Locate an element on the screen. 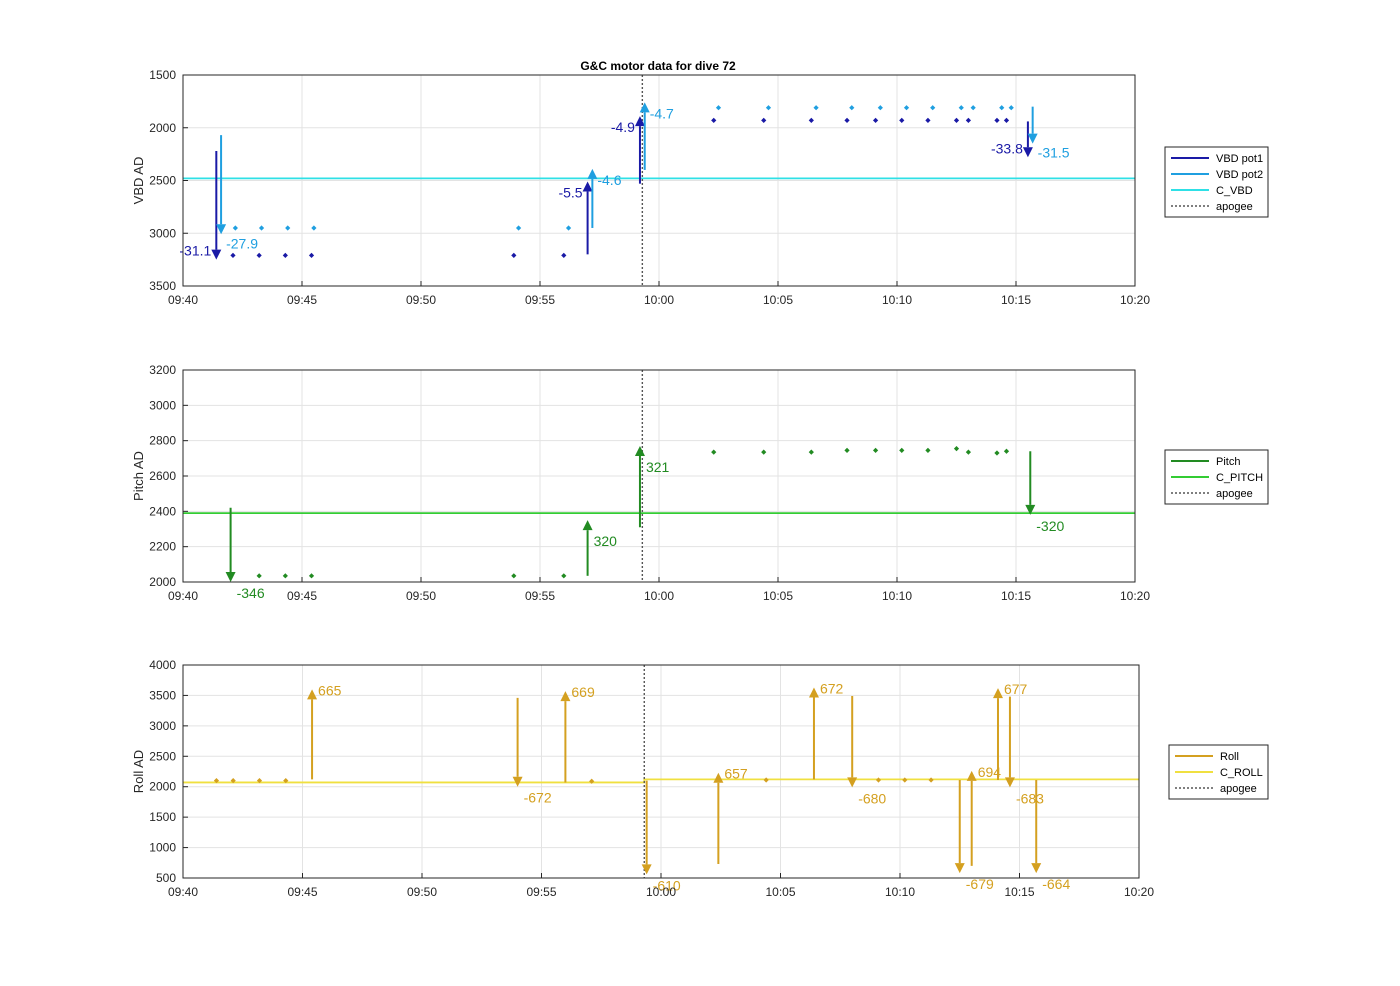  y-tick-label: 1500 is located at coordinates (162, 817).